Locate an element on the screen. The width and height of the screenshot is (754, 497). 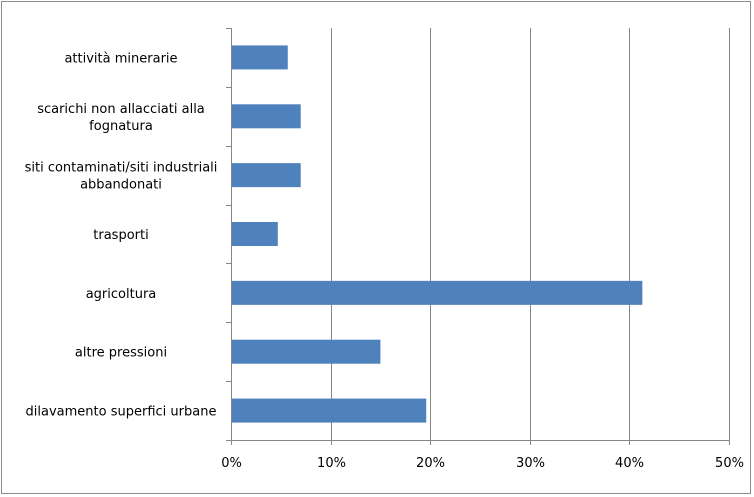
x-tick-label: 20% is located at coordinates (430, 463).